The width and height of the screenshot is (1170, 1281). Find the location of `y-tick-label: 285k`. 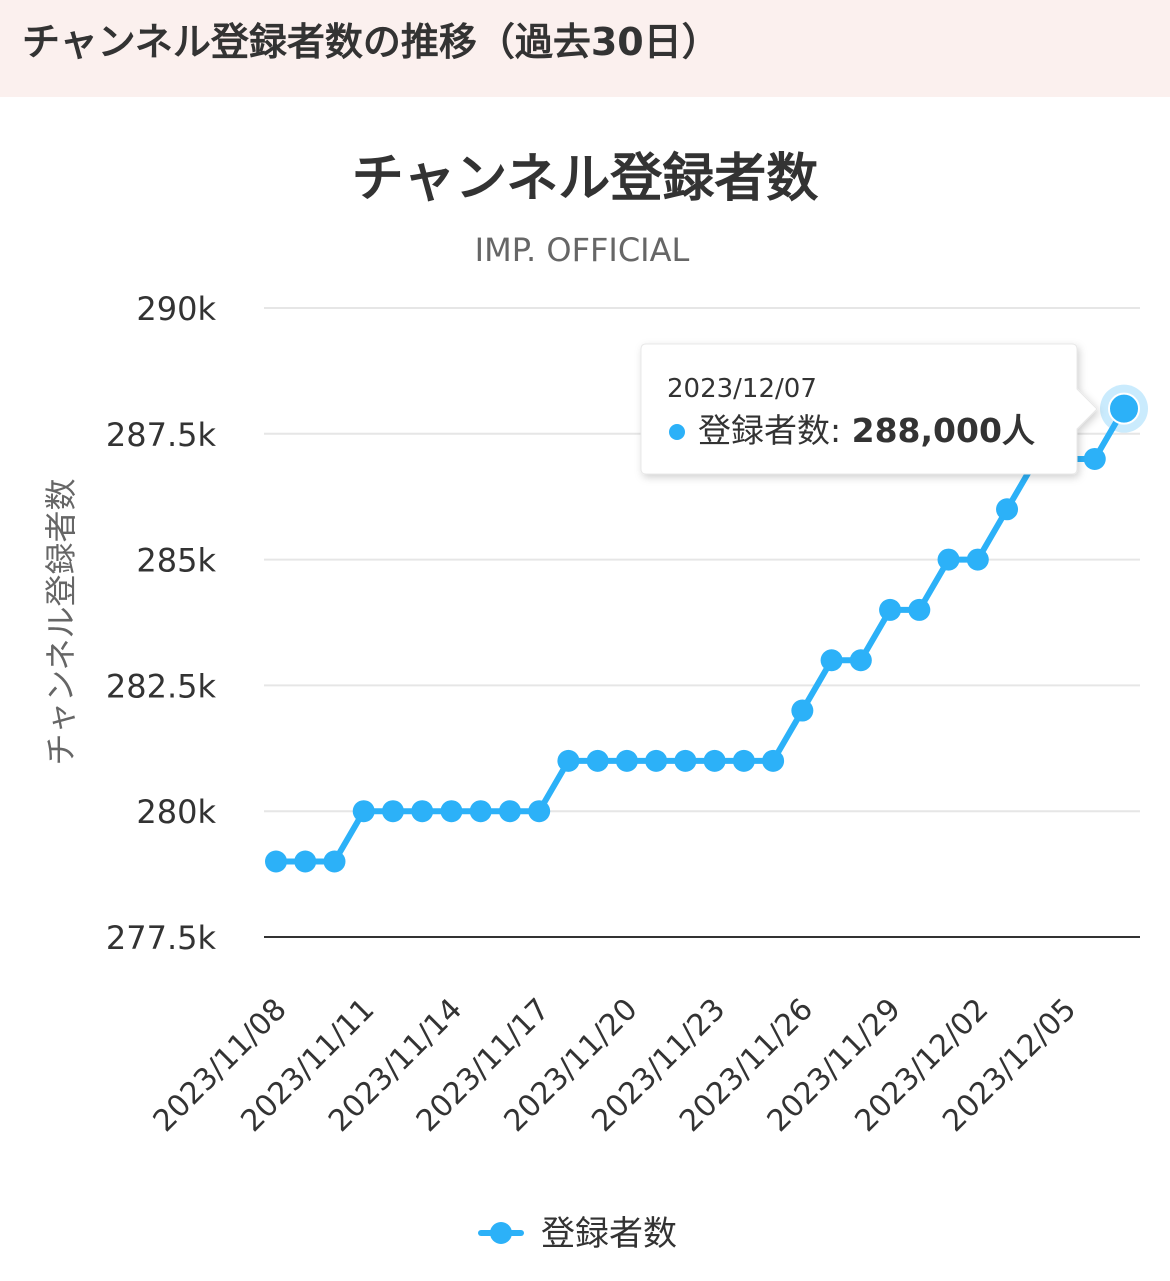

y-tick-label: 285k is located at coordinates (176, 561).